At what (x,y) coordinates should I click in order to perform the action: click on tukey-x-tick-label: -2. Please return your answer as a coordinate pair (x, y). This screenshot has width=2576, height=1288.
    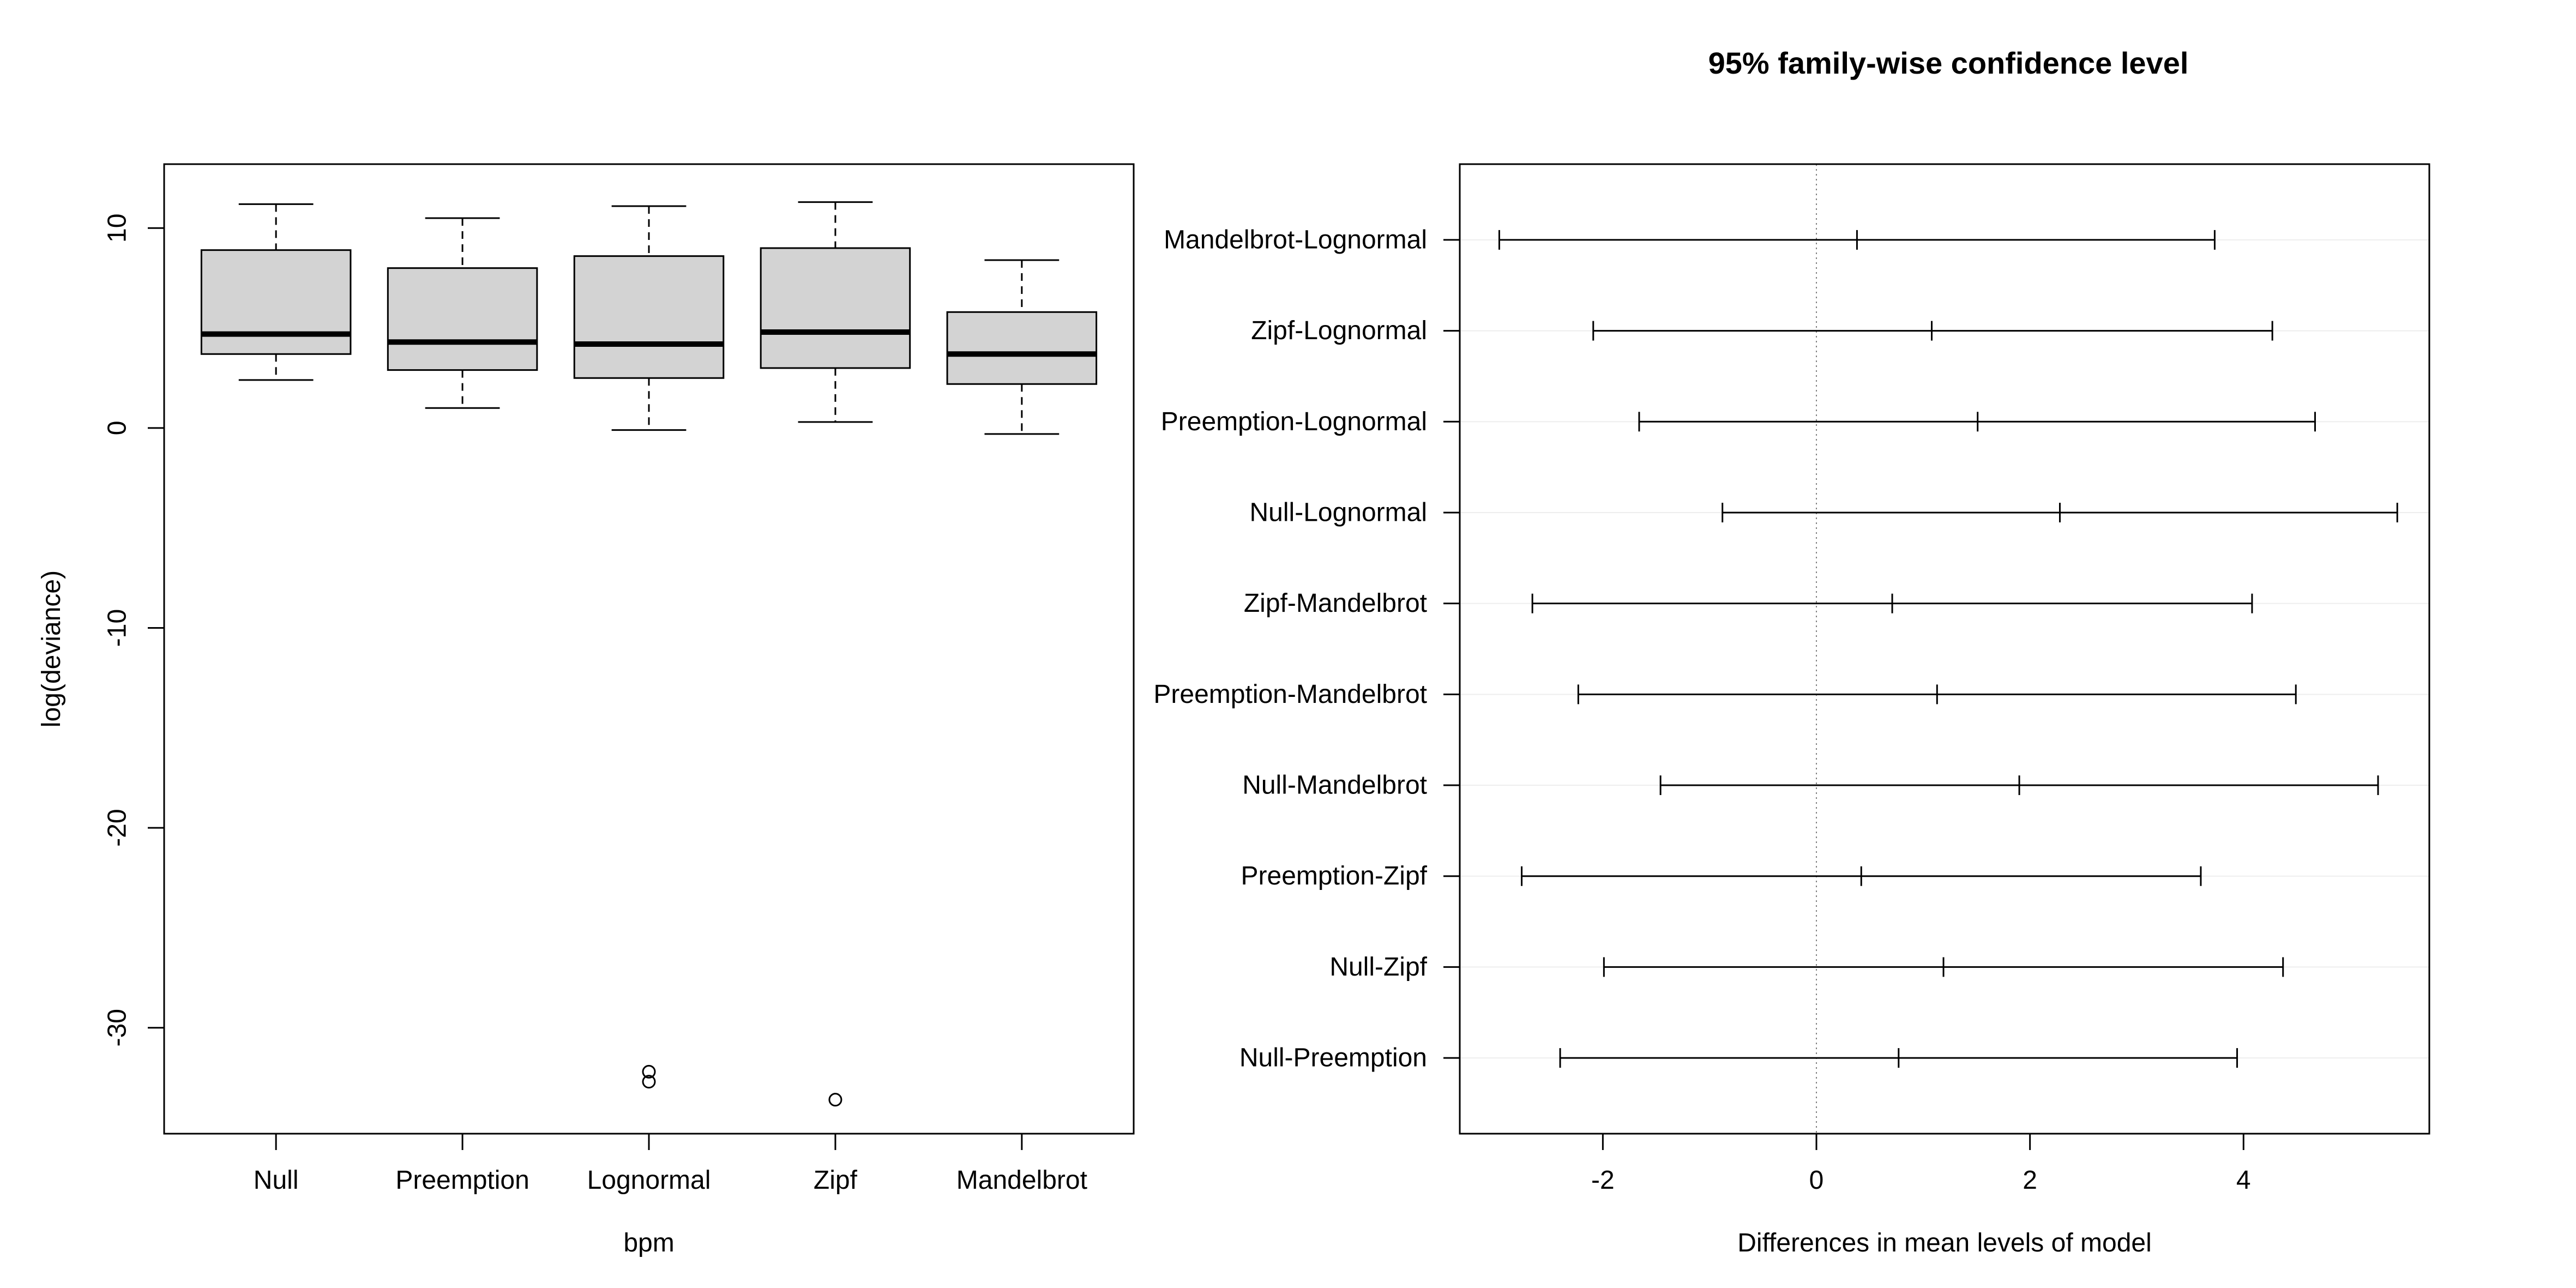
    Looking at the image, I should click on (1603, 1180).